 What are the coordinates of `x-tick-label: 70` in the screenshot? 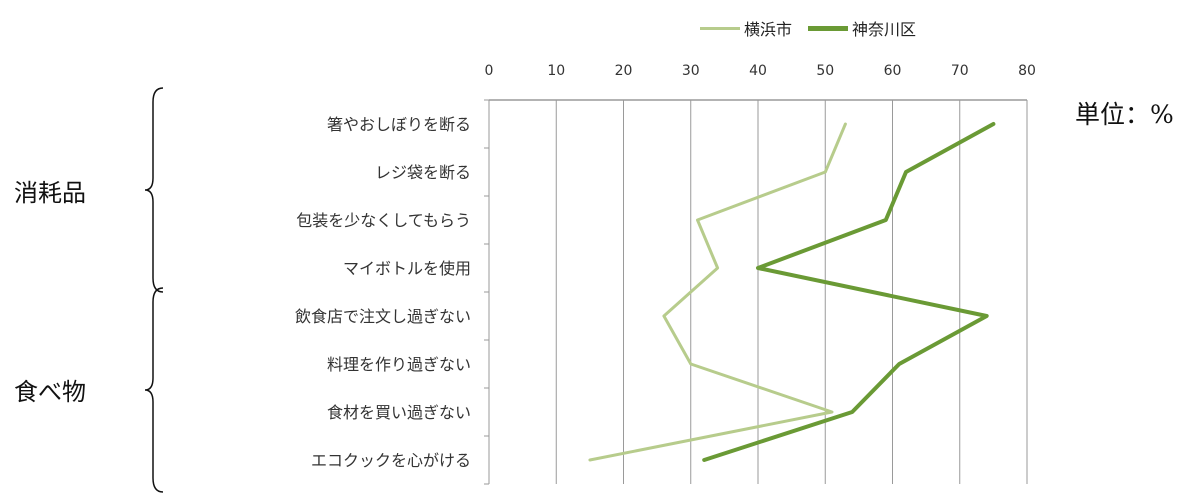 It's located at (960, 71).